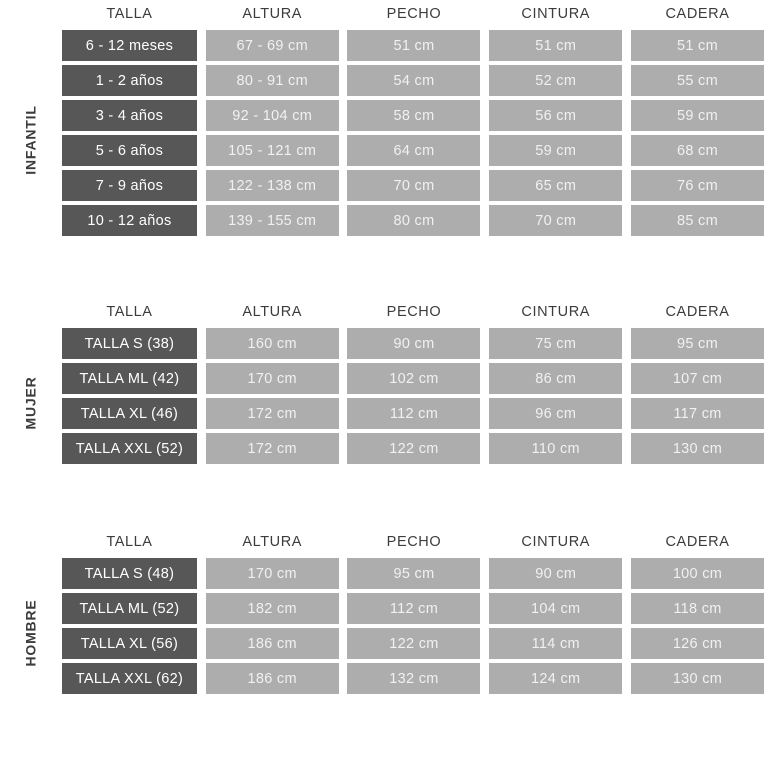 The height and width of the screenshot is (770, 770). I want to click on cell-talla: 5 - 6 años, so click(129, 150).